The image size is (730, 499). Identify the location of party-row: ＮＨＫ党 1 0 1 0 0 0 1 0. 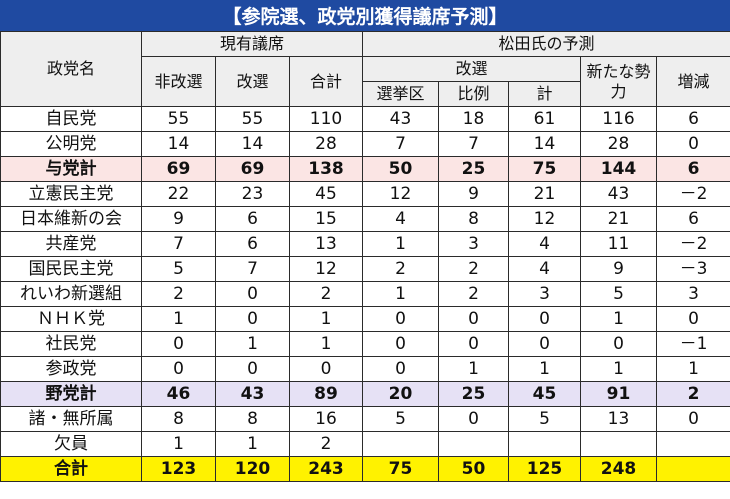
(365, 319).